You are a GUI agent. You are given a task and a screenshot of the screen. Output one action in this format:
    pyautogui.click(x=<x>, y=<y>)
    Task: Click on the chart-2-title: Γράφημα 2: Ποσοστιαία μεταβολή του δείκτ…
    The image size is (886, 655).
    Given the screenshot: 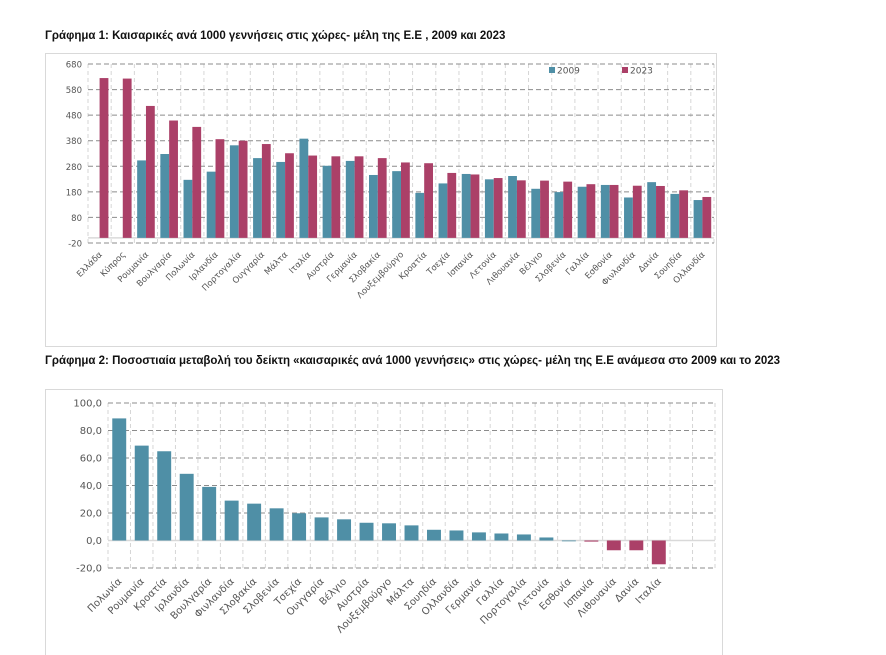 What is the action you would take?
    pyautogui.click(x=413, y=361)
    